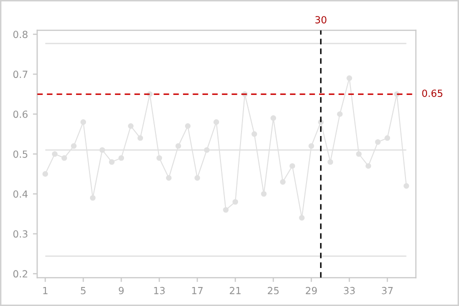 Image resolution: width=459 pixels, height=306 pixels. What do you see at coordinates (320, 20) in the screenshot?
I see `ref-line-label: 30` at bounding box center [320, 20].